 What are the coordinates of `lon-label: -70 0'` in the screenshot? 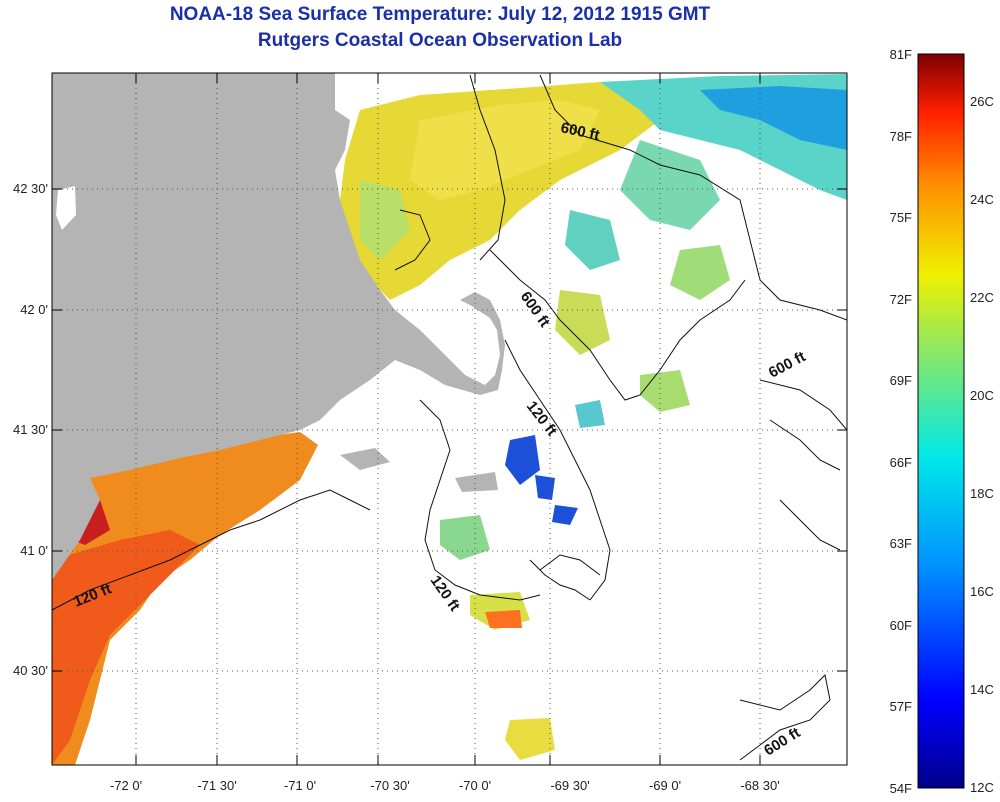 It's located at (475, 785).